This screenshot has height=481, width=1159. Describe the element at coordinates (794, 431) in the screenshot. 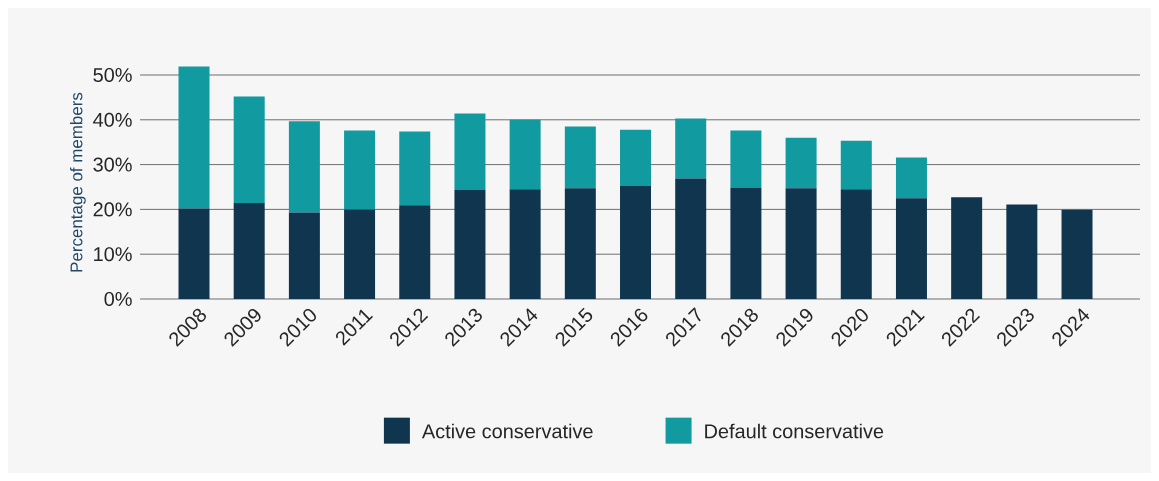

I see `legend-label: Default conservative` at that location.